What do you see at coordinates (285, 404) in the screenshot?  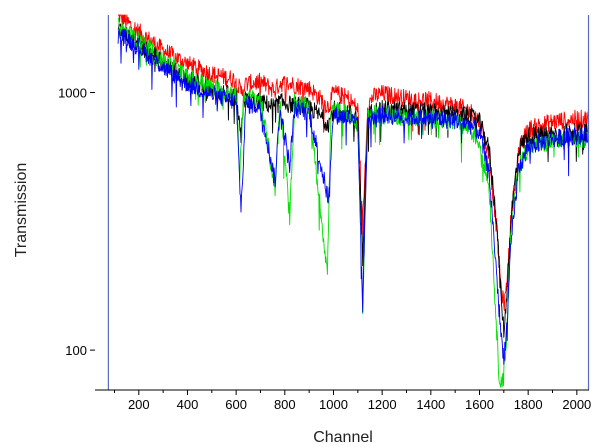 I see `x-tick-label: 800` at bounding box center [285, 404].